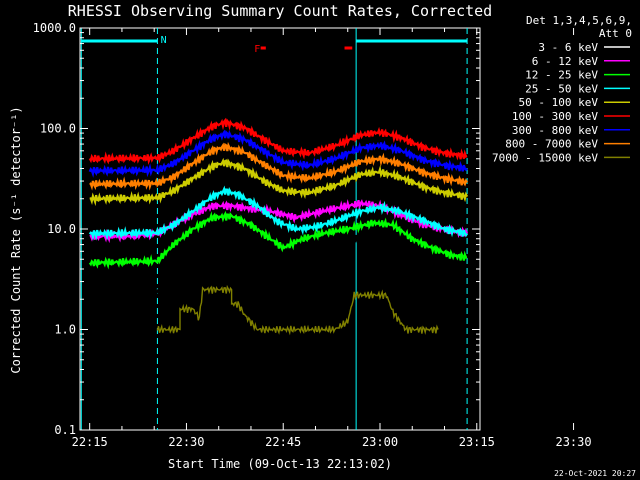  Describe the element at coordinates (565, 61) in the screenshot. I see `legend-entry-label: 6 - 12 keV` at that location.